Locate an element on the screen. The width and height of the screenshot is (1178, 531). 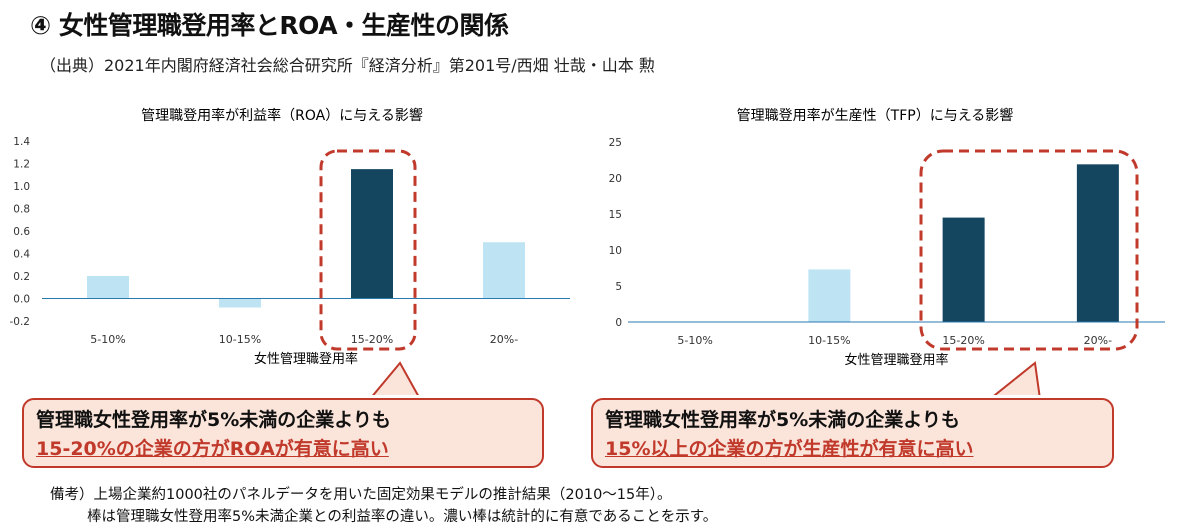
y-tick-label: 15 is located at coordinates (615, 215).